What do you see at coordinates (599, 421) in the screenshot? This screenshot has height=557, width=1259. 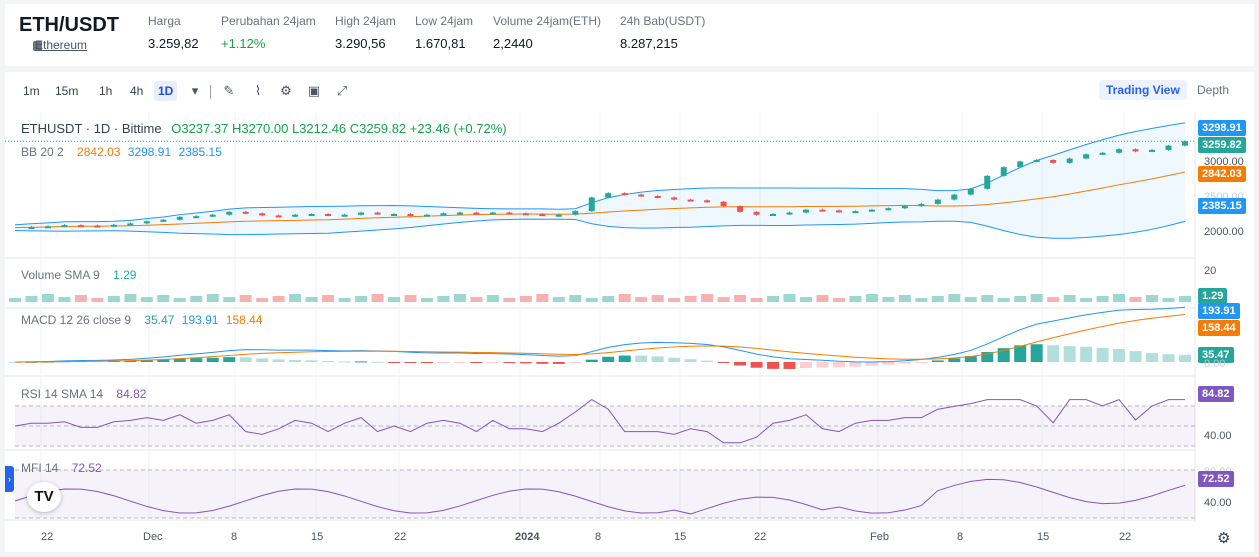 I see `rsi-line` at bounding box center [599, 421].